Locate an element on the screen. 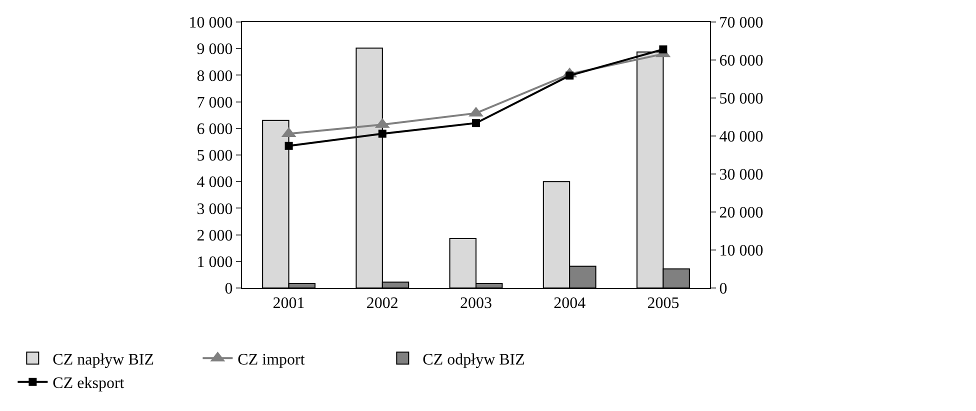 The image size is (976, 411). x-tick-label: 2004 is located at coordinates (570, 303).